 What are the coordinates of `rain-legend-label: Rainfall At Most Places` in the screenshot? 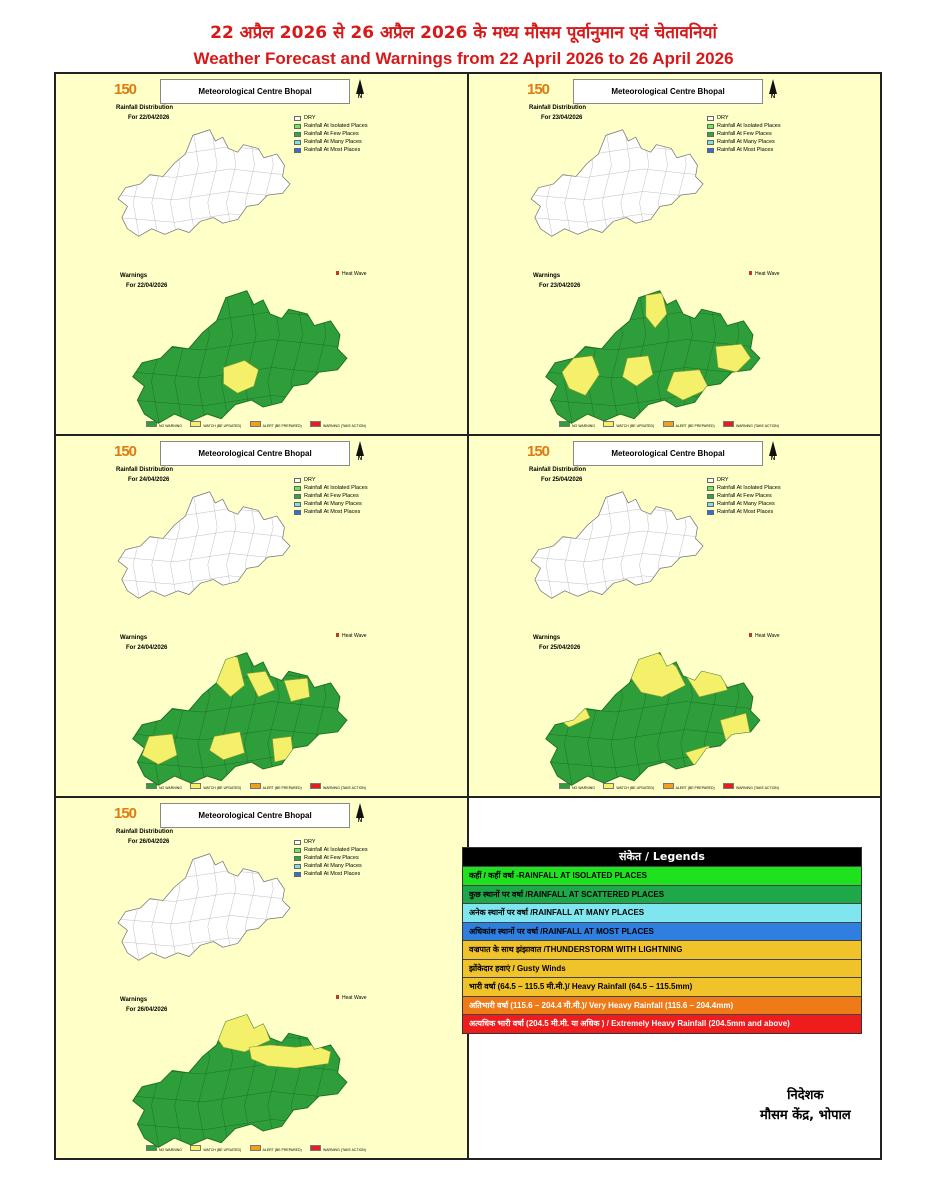 It's located at (745, 512).